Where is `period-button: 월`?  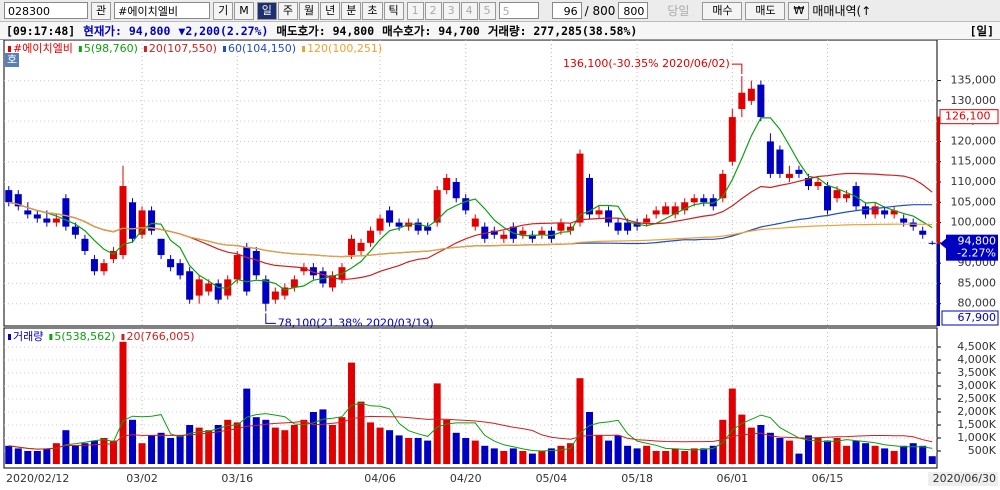 period-button: 월 is located at coordinates (309, 10).